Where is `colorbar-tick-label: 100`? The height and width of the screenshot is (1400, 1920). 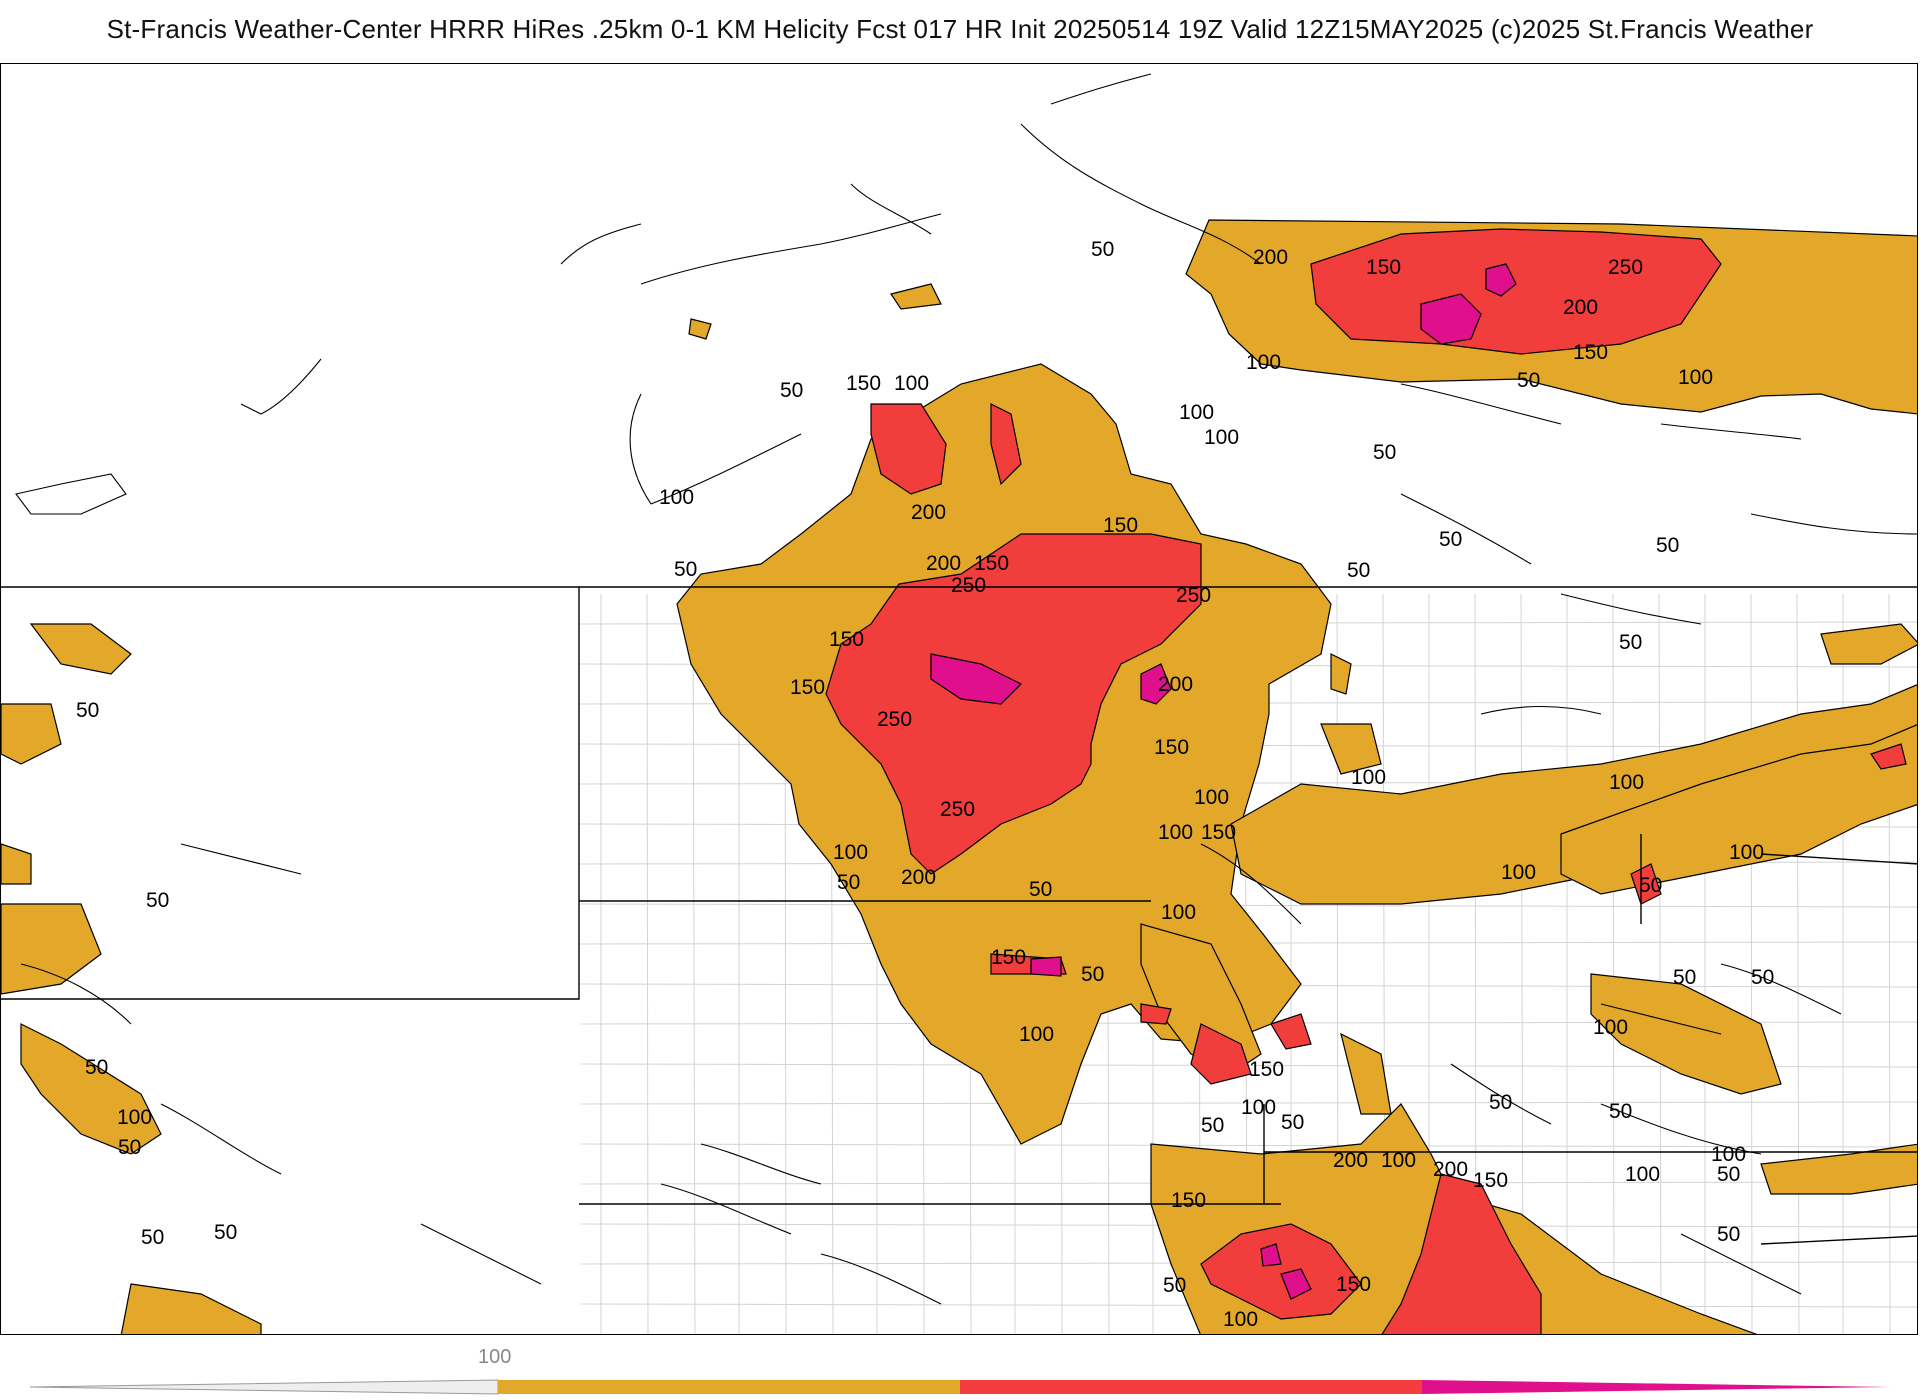 colorbar-tick-label: 100 is located at coordinates (494, 1357).